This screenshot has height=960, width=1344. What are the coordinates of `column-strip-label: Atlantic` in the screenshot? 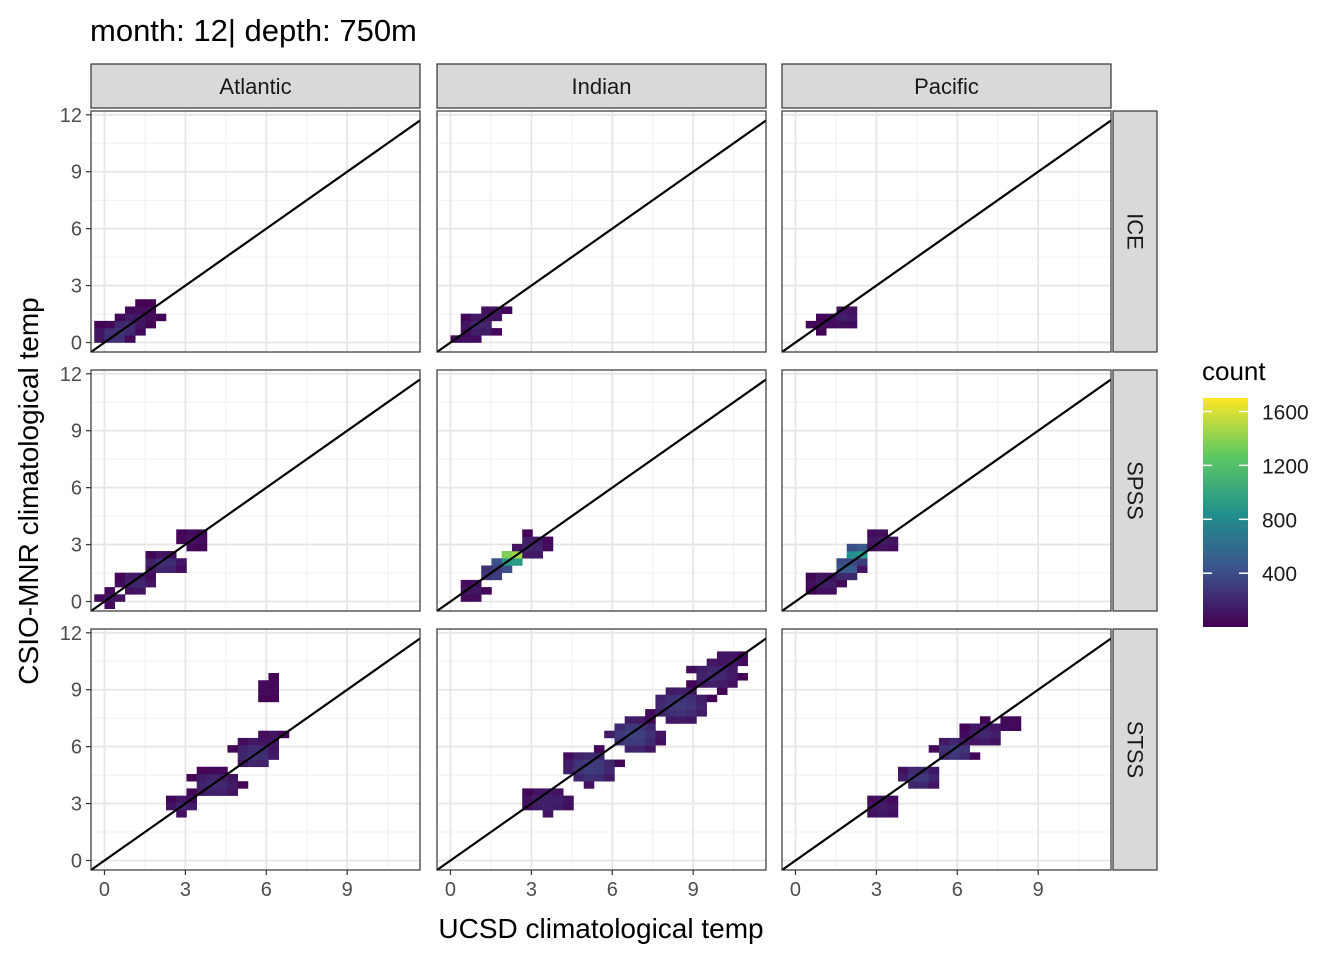 It's located at (255, 86).